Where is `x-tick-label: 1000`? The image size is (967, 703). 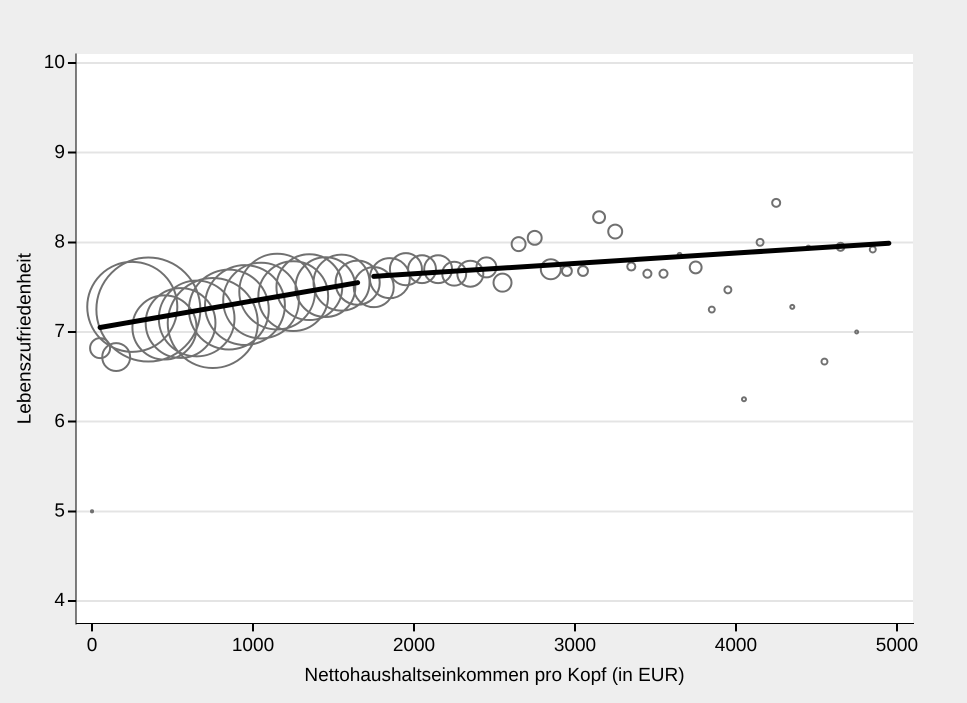 x-tick-label: 1000 is located at coordinates (253, 645).